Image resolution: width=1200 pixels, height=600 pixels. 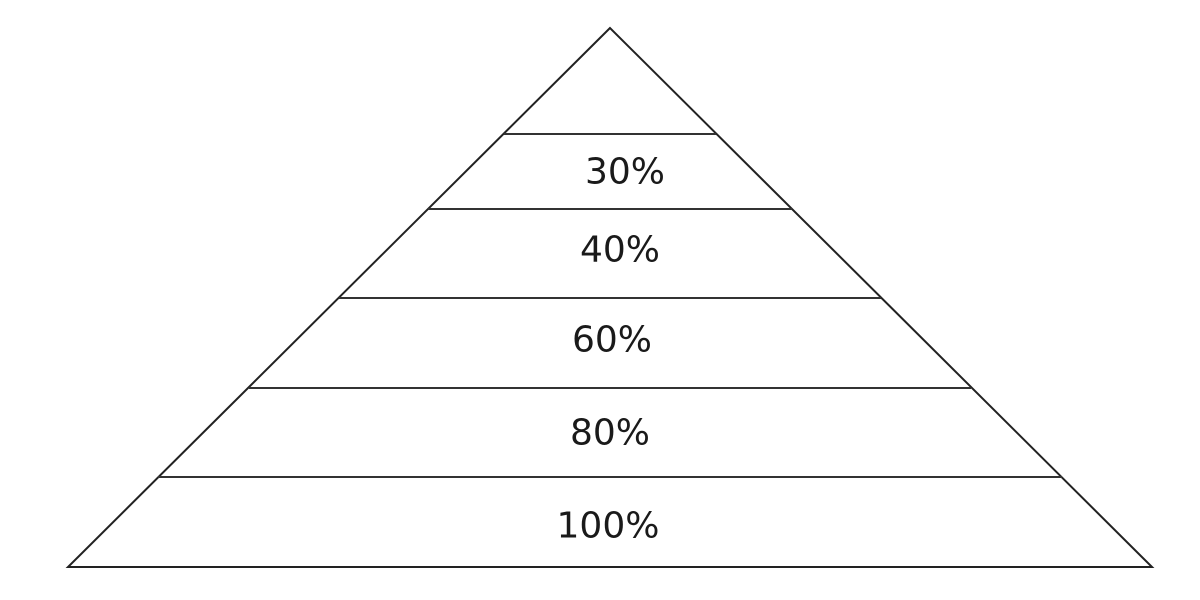 I want to click on tier-label-60: 60%, so click(x=612, y=340).